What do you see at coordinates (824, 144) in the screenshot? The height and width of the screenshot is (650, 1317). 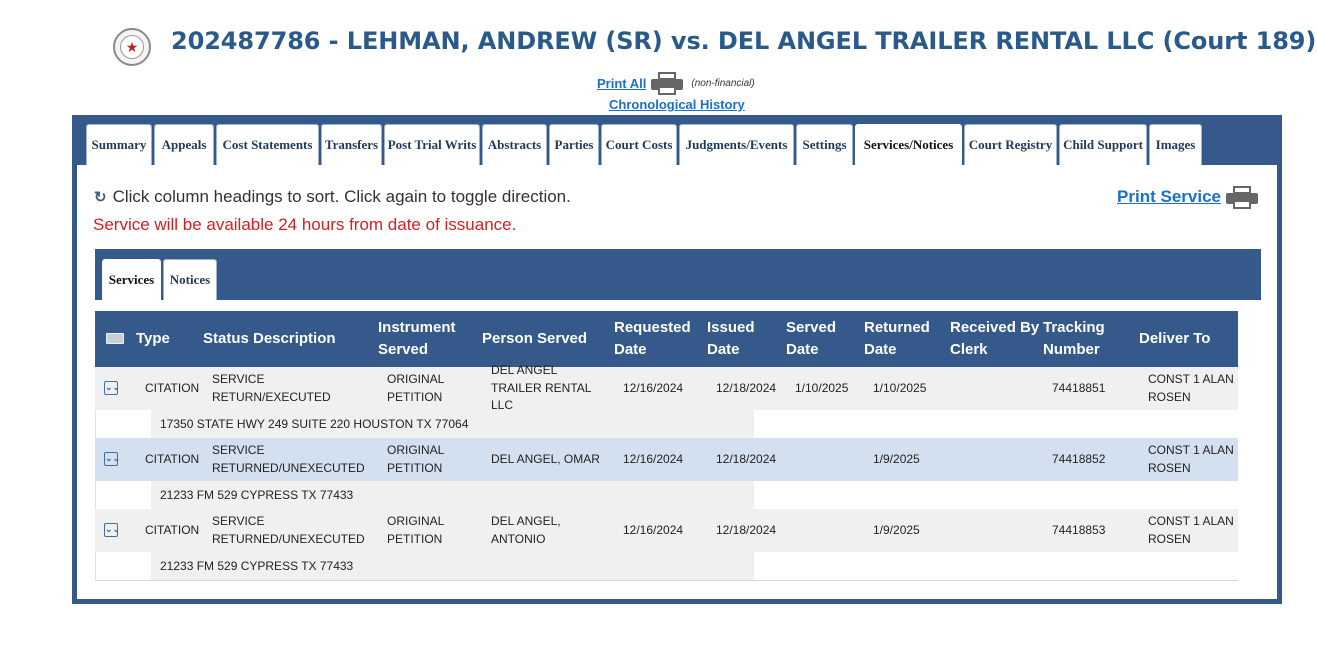 I see `tab-settings: Settings` at bounding box center [824, 144].